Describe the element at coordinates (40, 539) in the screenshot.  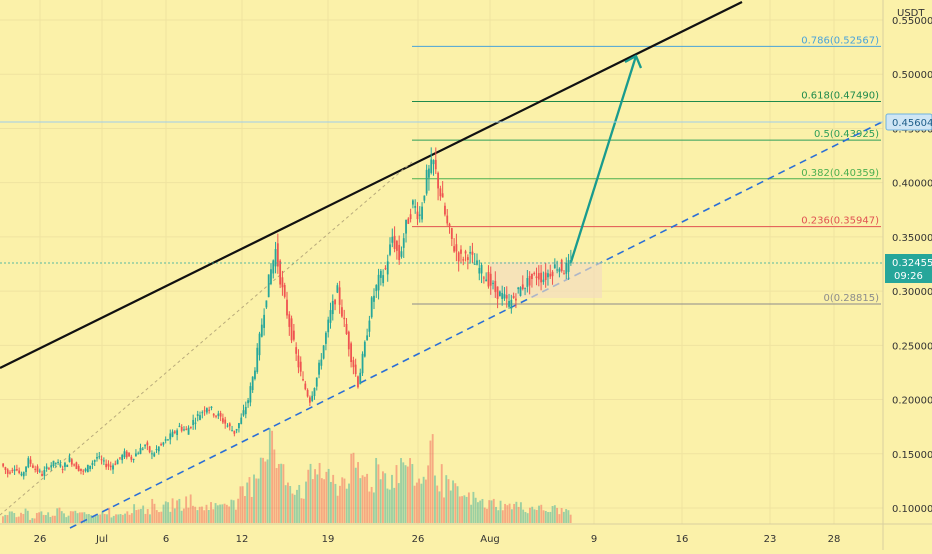
I see `x-tick-label: 26` at that location.